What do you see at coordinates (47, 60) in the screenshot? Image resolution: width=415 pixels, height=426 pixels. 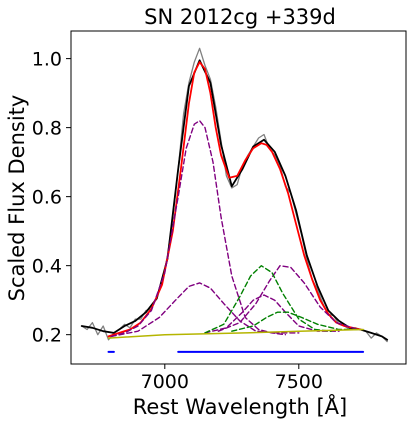 I see `y-tick-label: 1.0` at bounding box center [47, 60].